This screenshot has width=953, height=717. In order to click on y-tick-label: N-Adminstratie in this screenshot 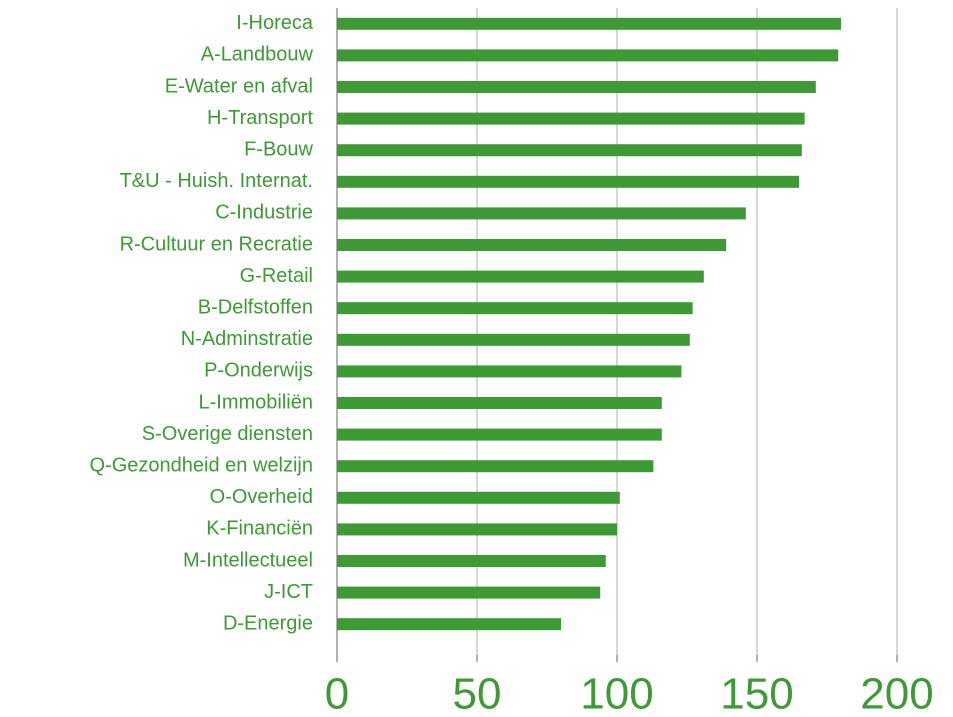, I will do `click(247, 339)`.